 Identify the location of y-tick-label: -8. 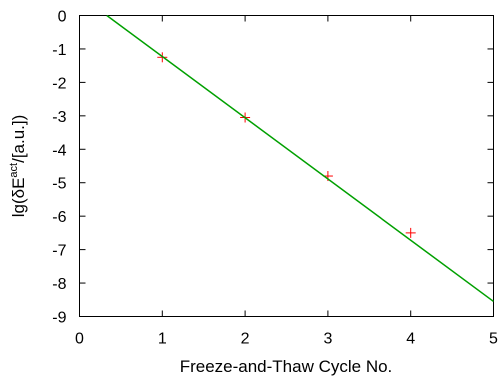
(59, 284).